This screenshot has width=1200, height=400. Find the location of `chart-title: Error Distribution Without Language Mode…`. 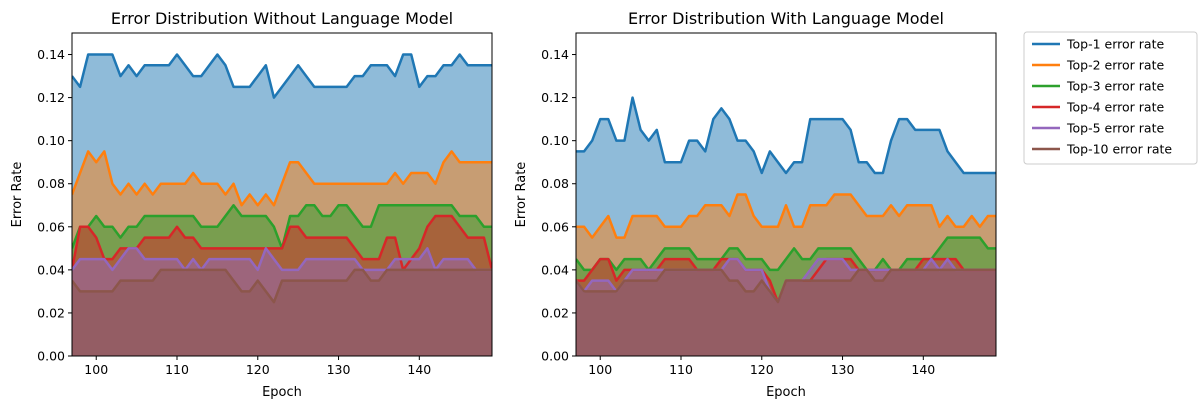

chart-title: Error Distribution Without Language Mode… is located at coordinates (282, 18).